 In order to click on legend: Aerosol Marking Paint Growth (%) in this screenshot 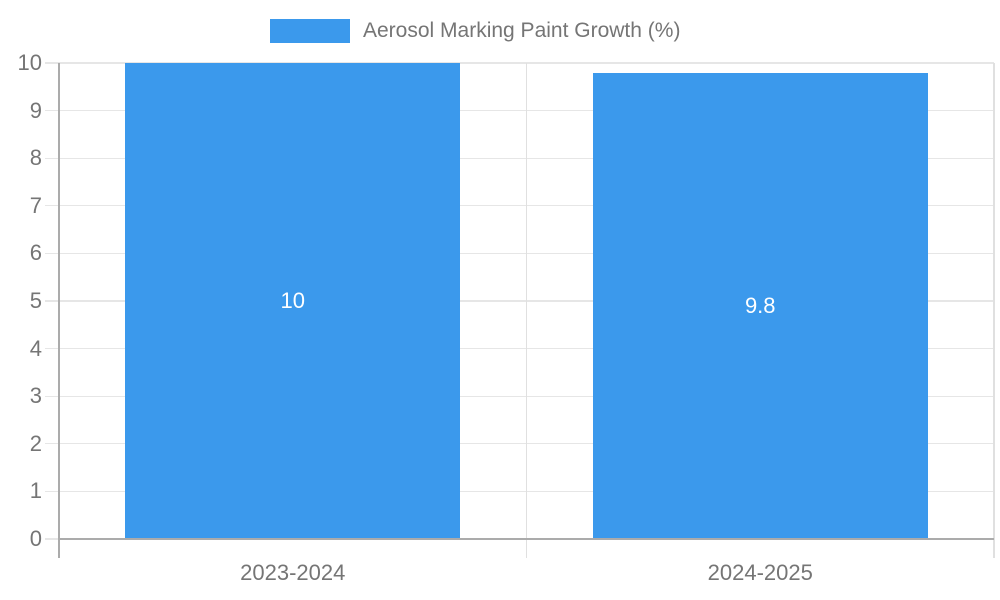, I will do `click(475, 31)`.